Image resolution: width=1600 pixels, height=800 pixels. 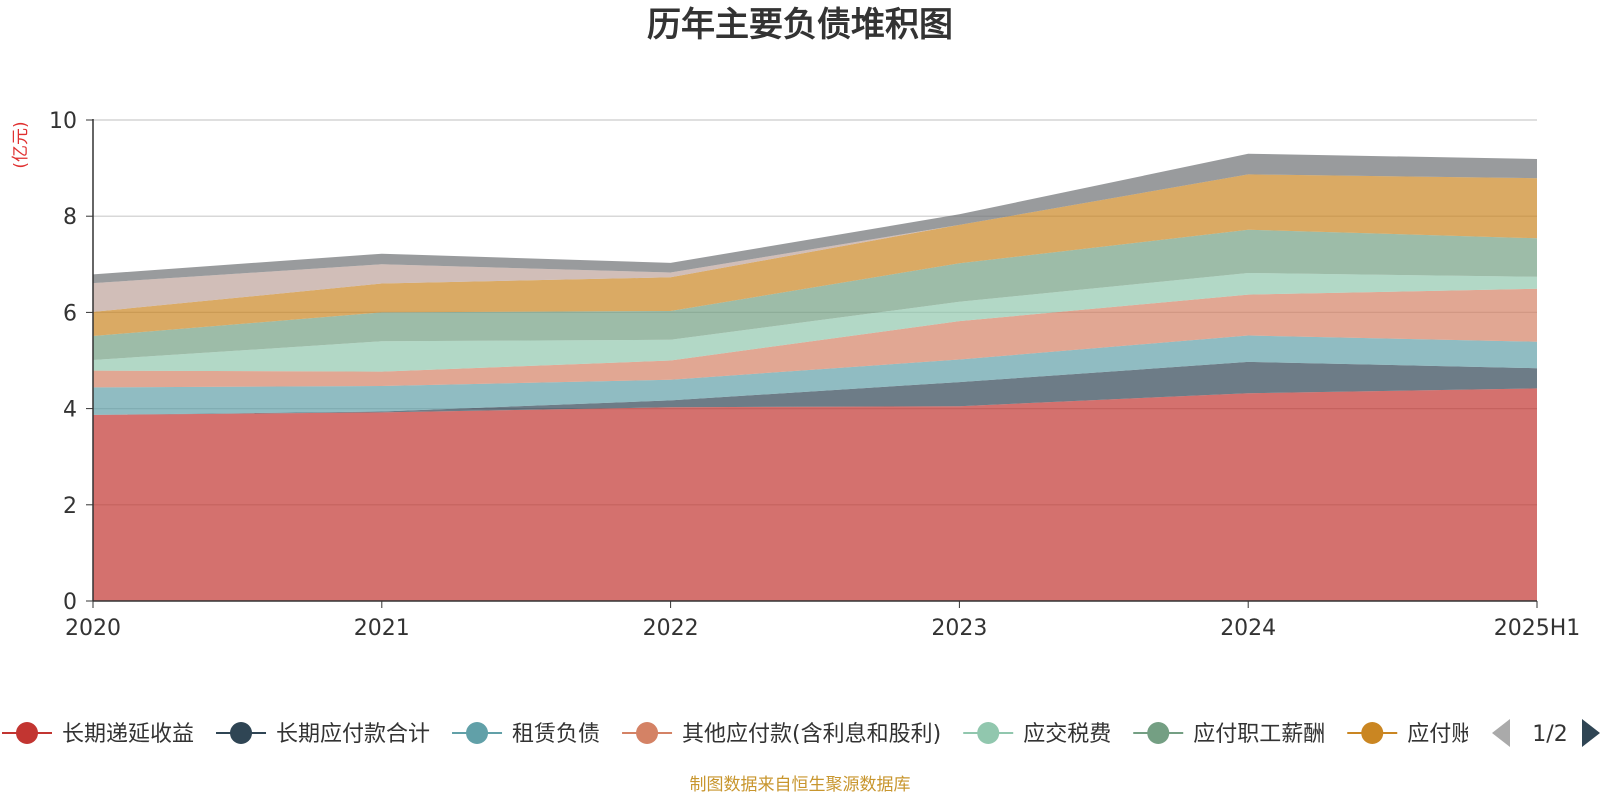 I want to click on x-tick-label: 2021, so click(x=382, y=628).